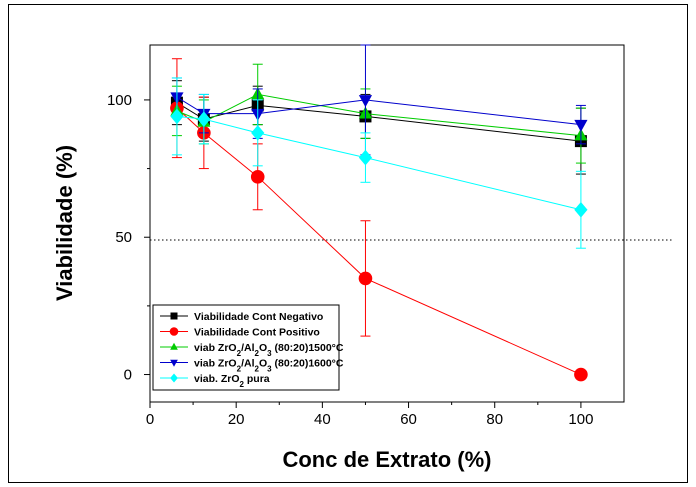 Image resolution: width=696 pixels, height=487 pixels. What do you see at coordinates (123, 237) in the screenshot?
I see `y-tick-label: 50` at bounding box center [123, 237].